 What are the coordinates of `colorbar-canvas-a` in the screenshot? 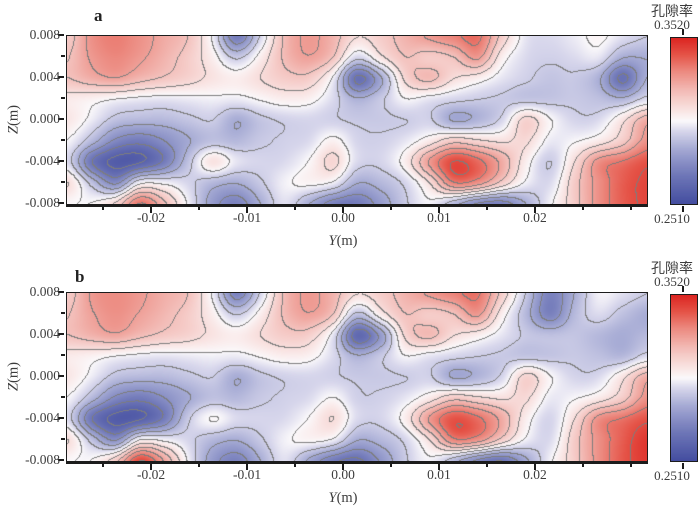 It's located at (684, 121).